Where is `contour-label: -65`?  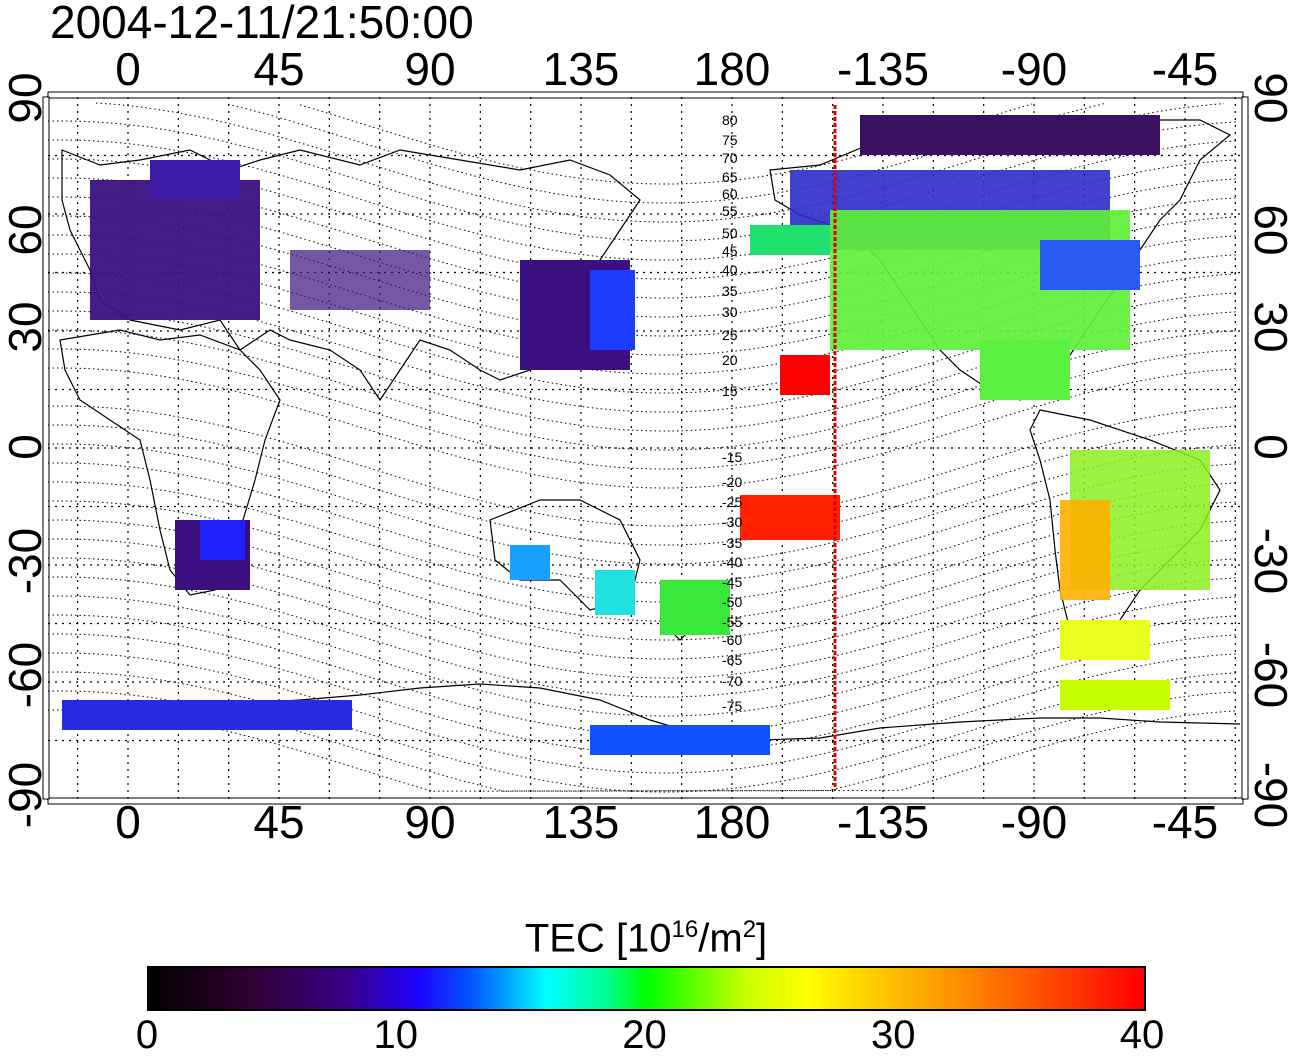 contour-label: -65 is located at coordinates (732, 660).